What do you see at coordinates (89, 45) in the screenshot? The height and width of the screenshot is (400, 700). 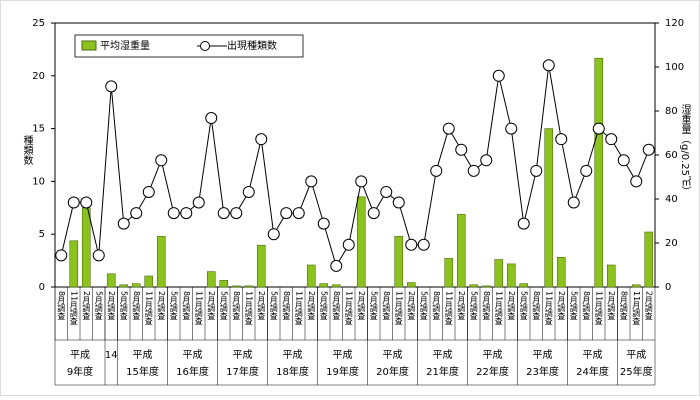 I see `legend-swatch` at bounding box center [89, 45].